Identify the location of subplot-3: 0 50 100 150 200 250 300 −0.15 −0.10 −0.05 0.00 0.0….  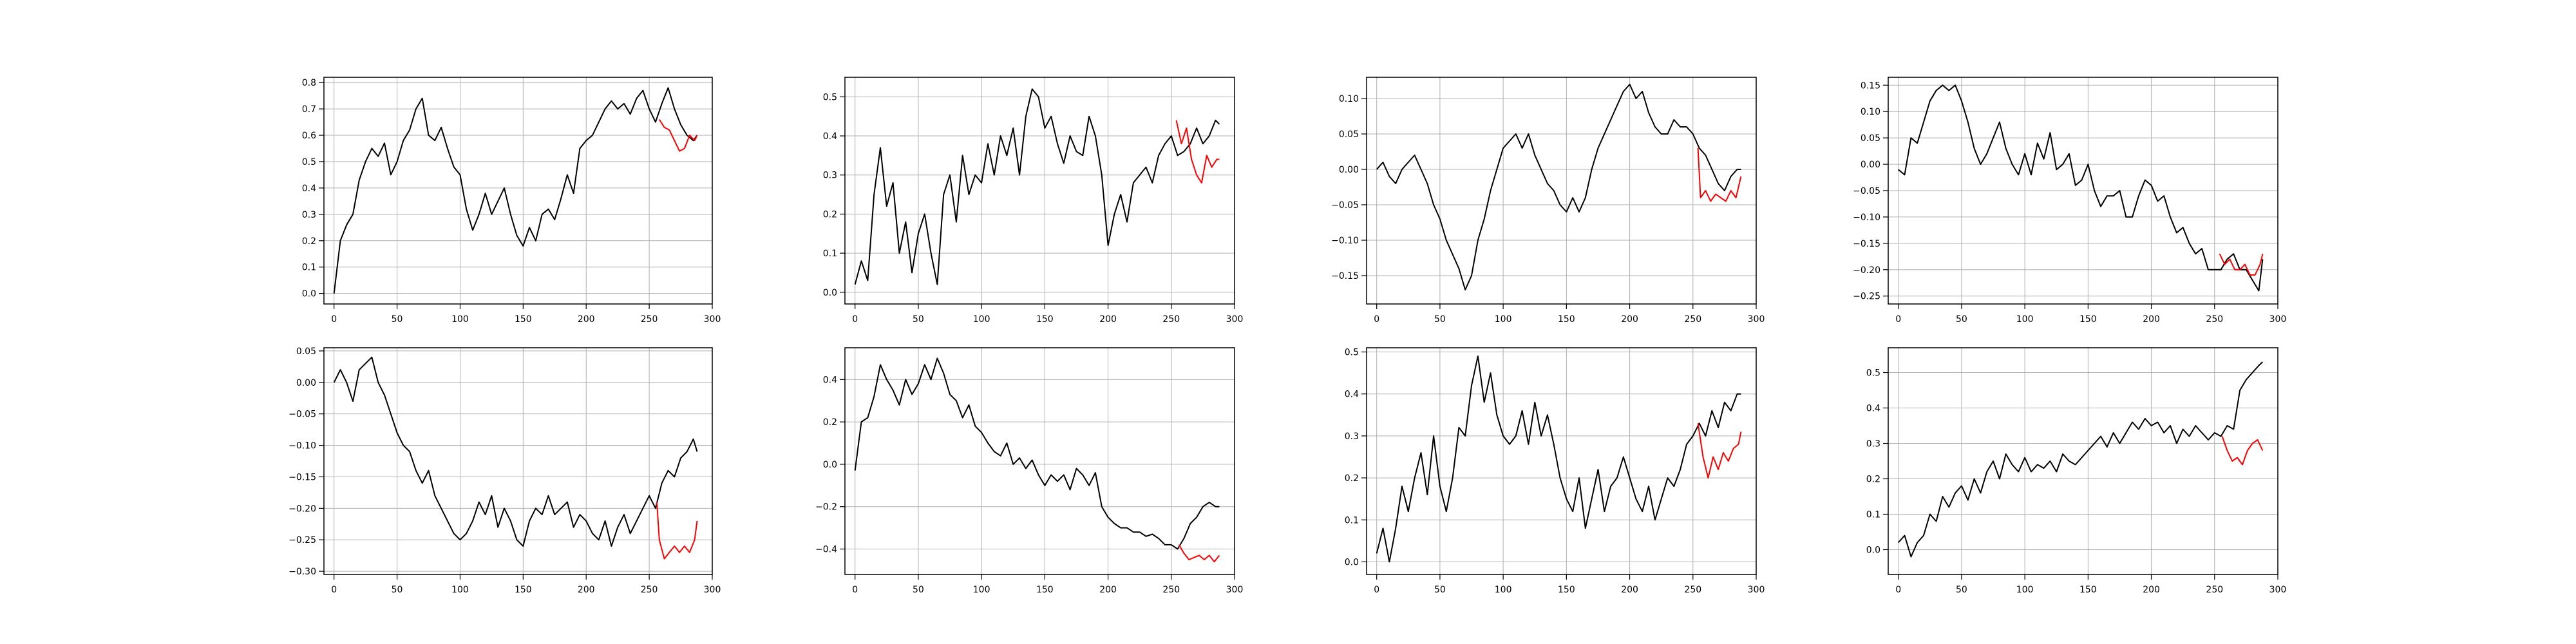
(1548, 201).